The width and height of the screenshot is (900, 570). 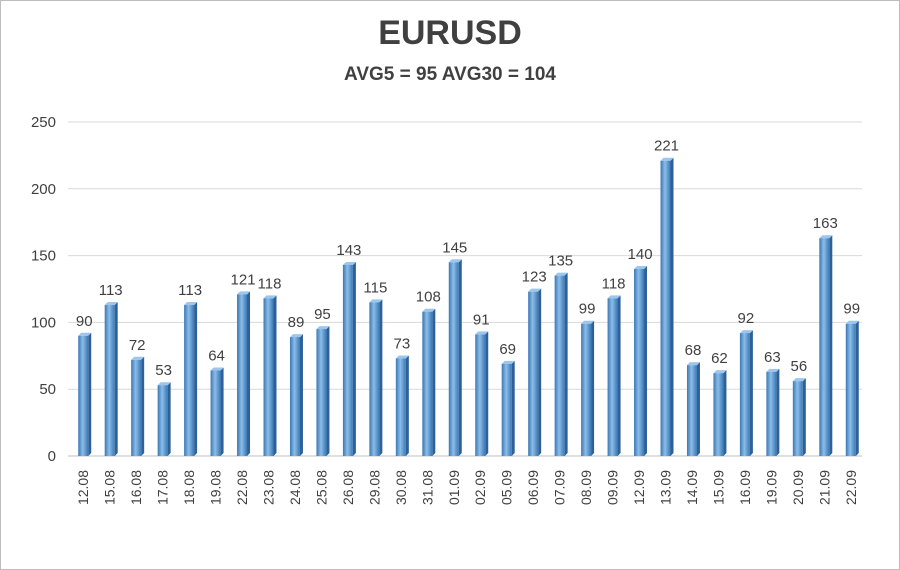 What do you see at coordinates (507, 487) in the screenshot?
I see `x-tick-label: 05.09` at bounding box center [507, 487].